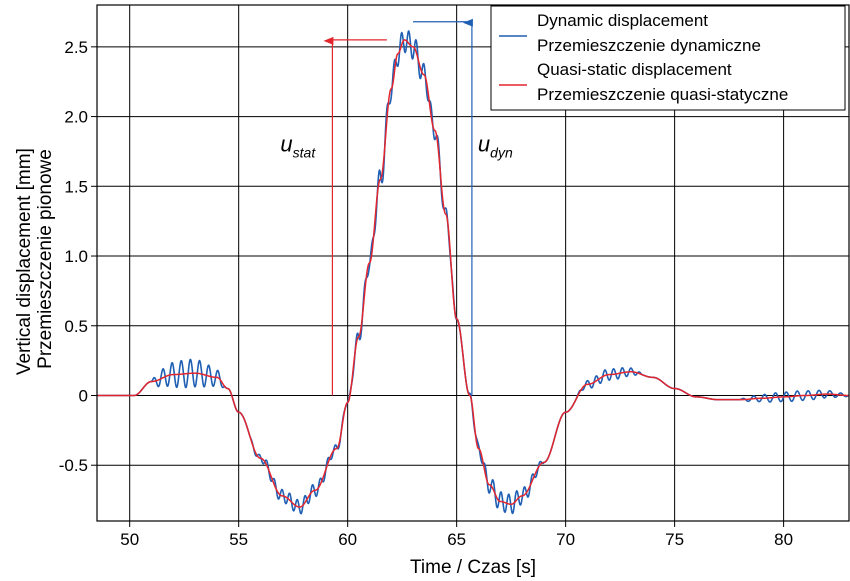 Image resolution: width=850 pixels, height=581 pixels. I want to click on ustat-label: ustat, so click(298, 145).